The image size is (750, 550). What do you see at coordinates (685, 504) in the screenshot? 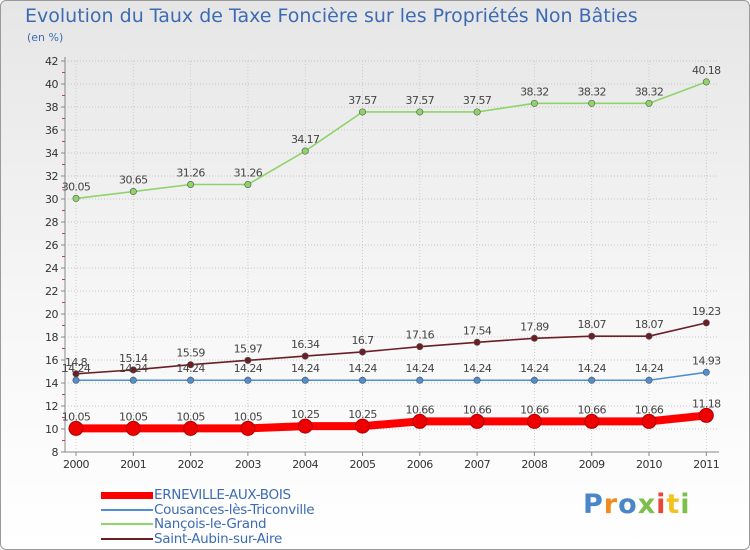
I see `logo-letter: i` at bounding box center [685, 504].